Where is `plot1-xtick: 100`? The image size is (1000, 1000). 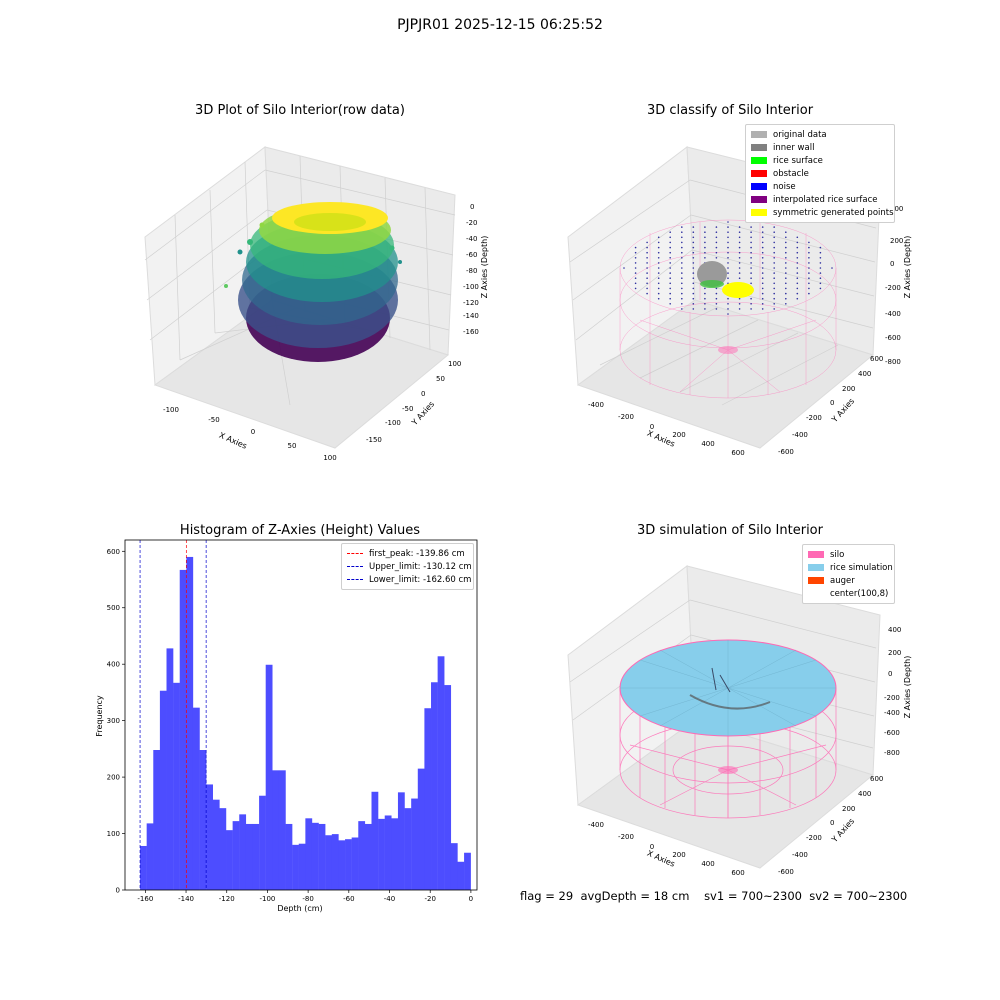
plot1-xtick: 100 is located at coordinates (329, 457).